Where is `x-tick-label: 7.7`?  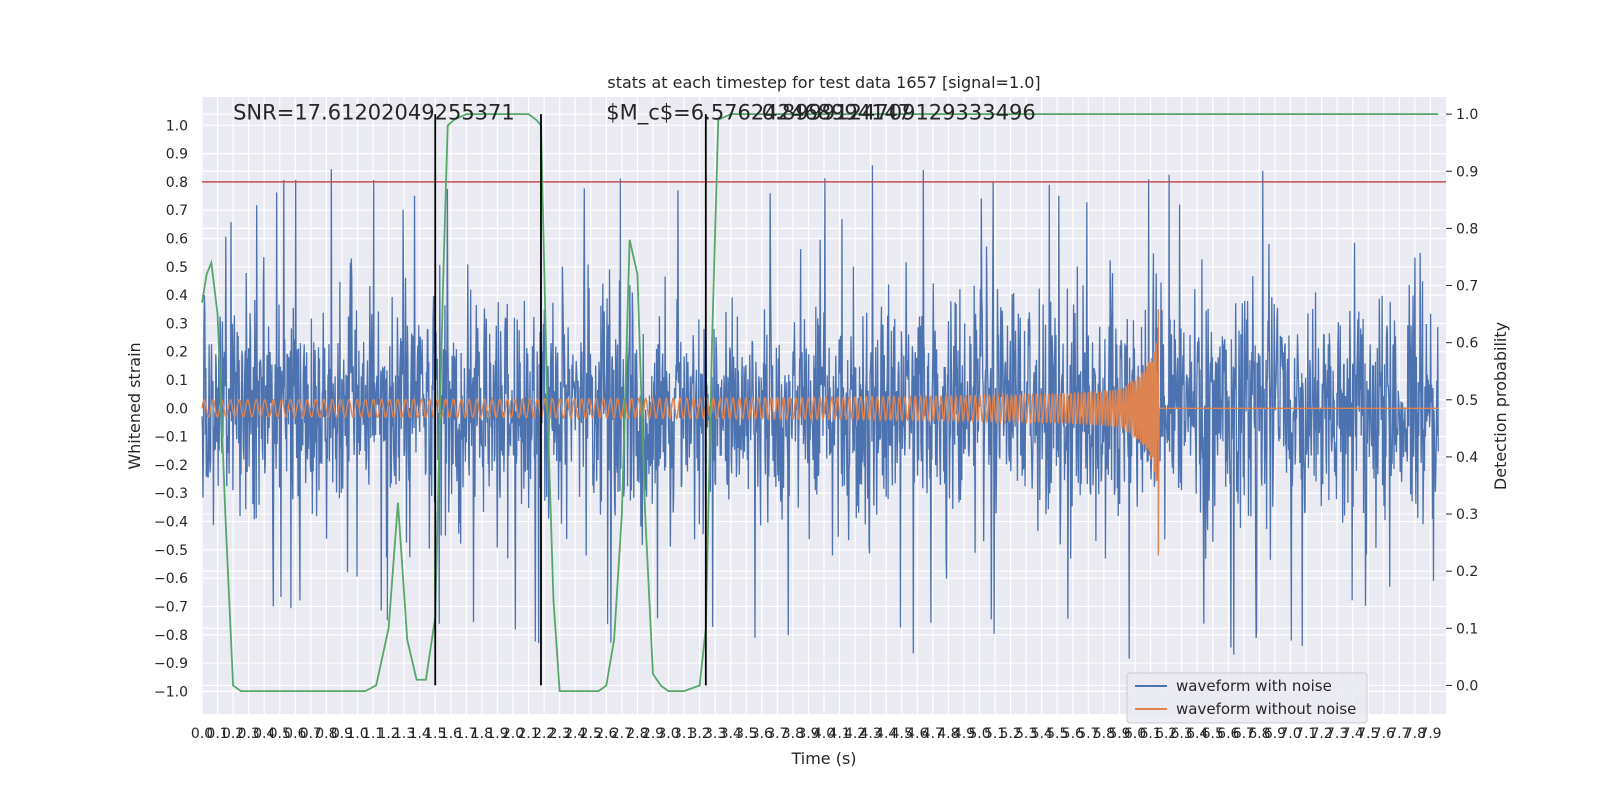 x-tick-label: 7.7 is located at coordinates (1399, 734).